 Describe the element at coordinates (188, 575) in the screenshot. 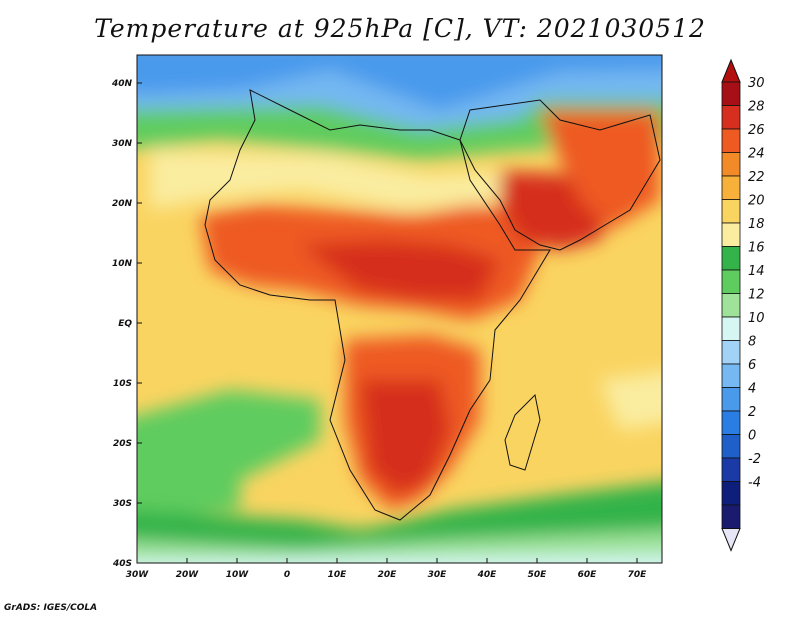

I see `lon-tick-label: 20W` at that location.